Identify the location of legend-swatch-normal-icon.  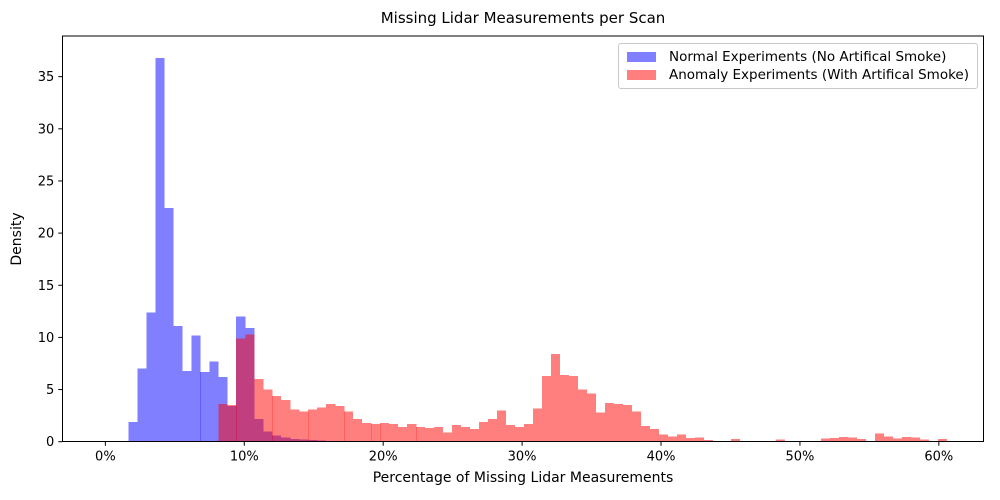
(641, 56).